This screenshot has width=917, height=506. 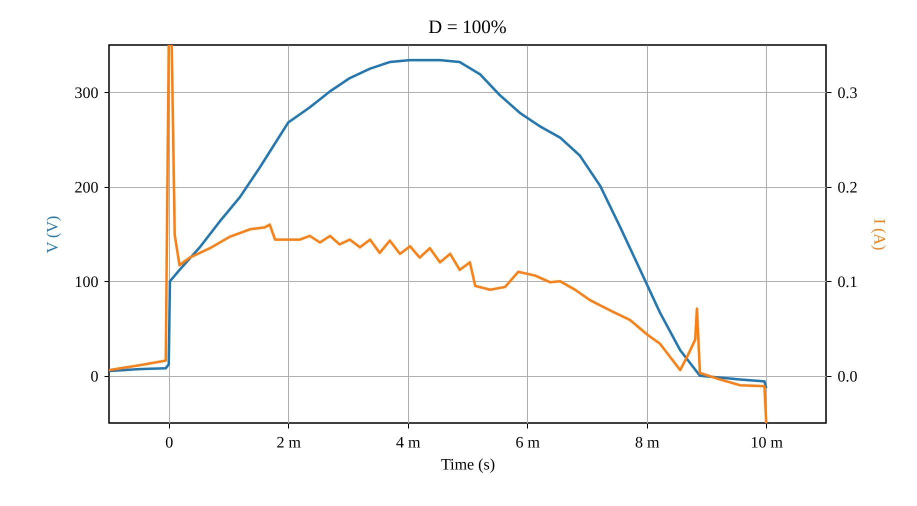 What do you see at coordinates (467, 27) in the screenshot?
I see `chart-title: D = 100%` at bounding box center [467, 27].